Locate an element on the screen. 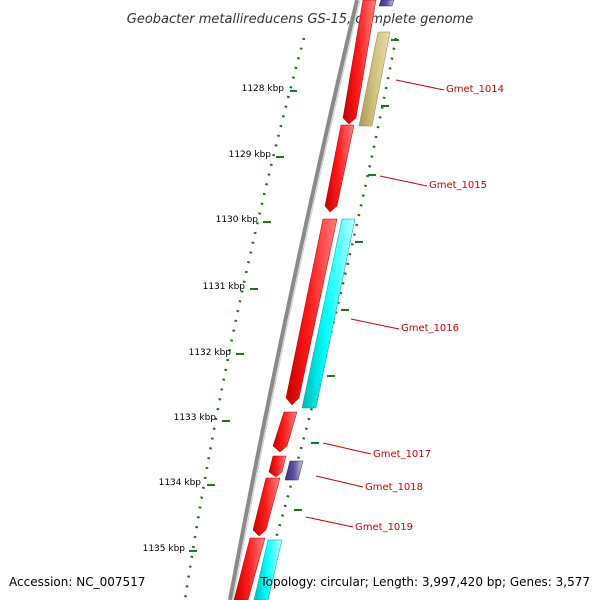  inner-tick-marks is located at coordinates (346, 275).